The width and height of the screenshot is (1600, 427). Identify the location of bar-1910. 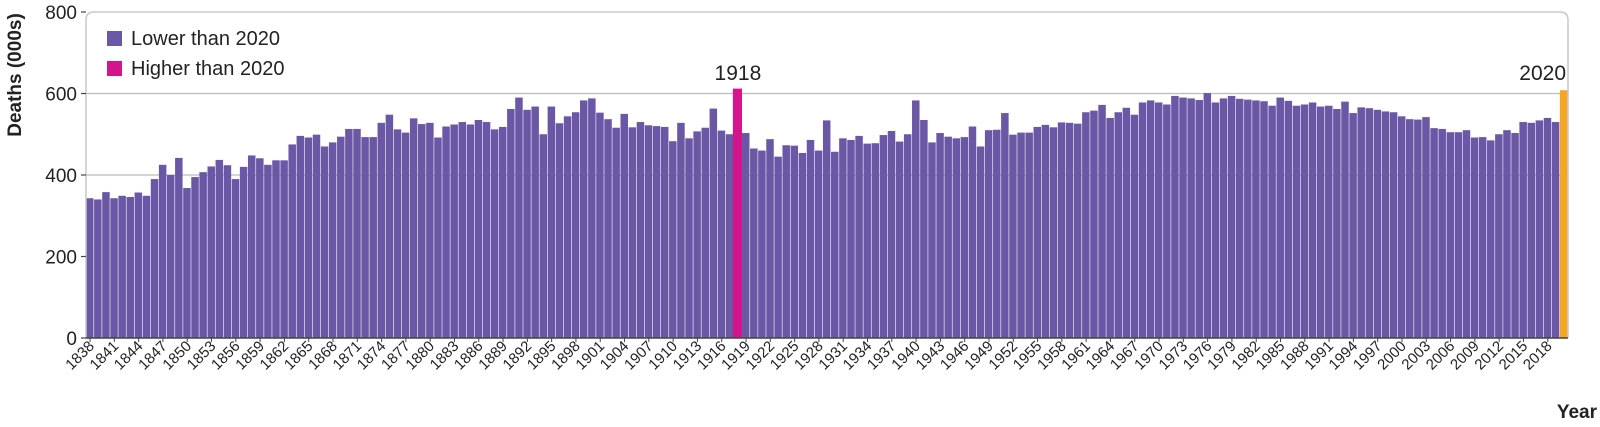
(673, 239).